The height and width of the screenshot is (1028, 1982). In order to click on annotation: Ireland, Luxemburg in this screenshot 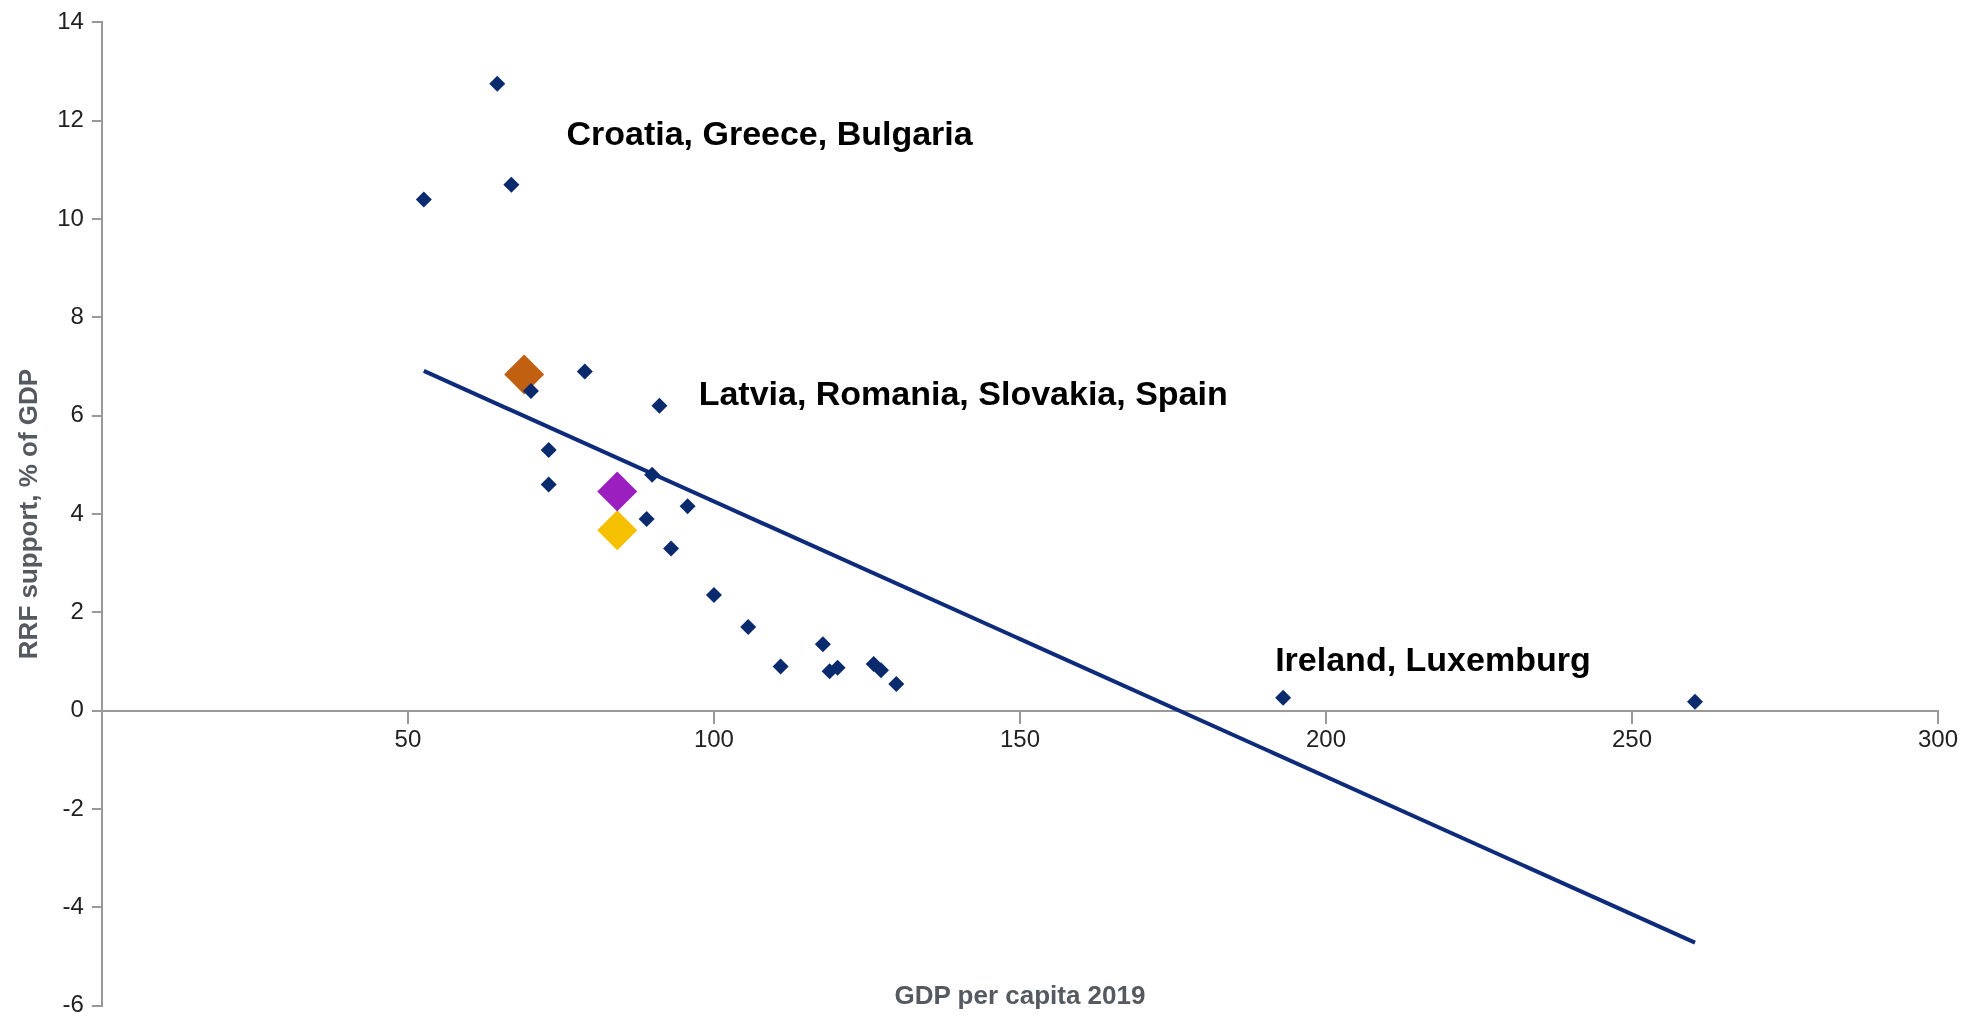, I will do `click(1433, 658)`.